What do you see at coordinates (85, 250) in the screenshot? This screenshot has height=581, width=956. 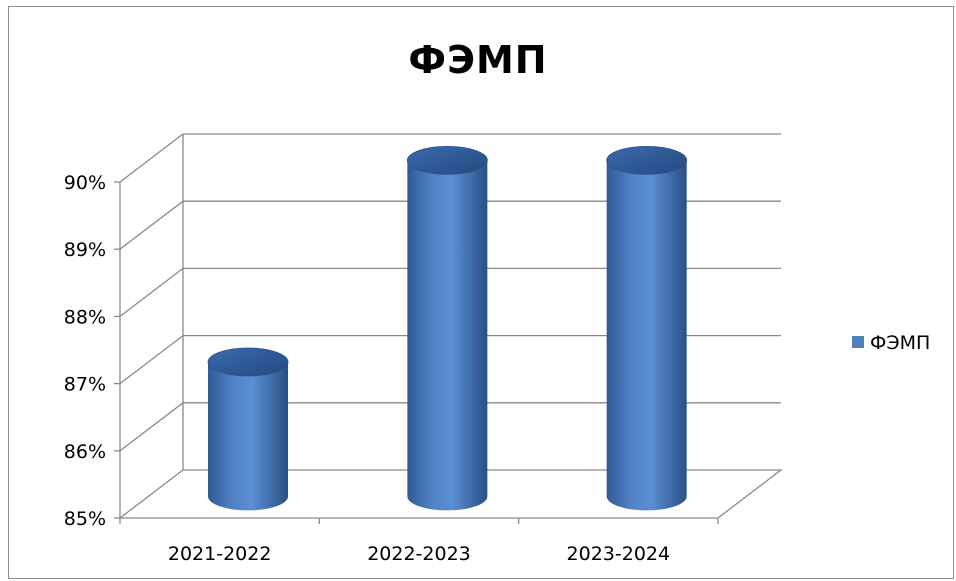 I see `y-tick-label: 89%` at bounding box center [85, 250].